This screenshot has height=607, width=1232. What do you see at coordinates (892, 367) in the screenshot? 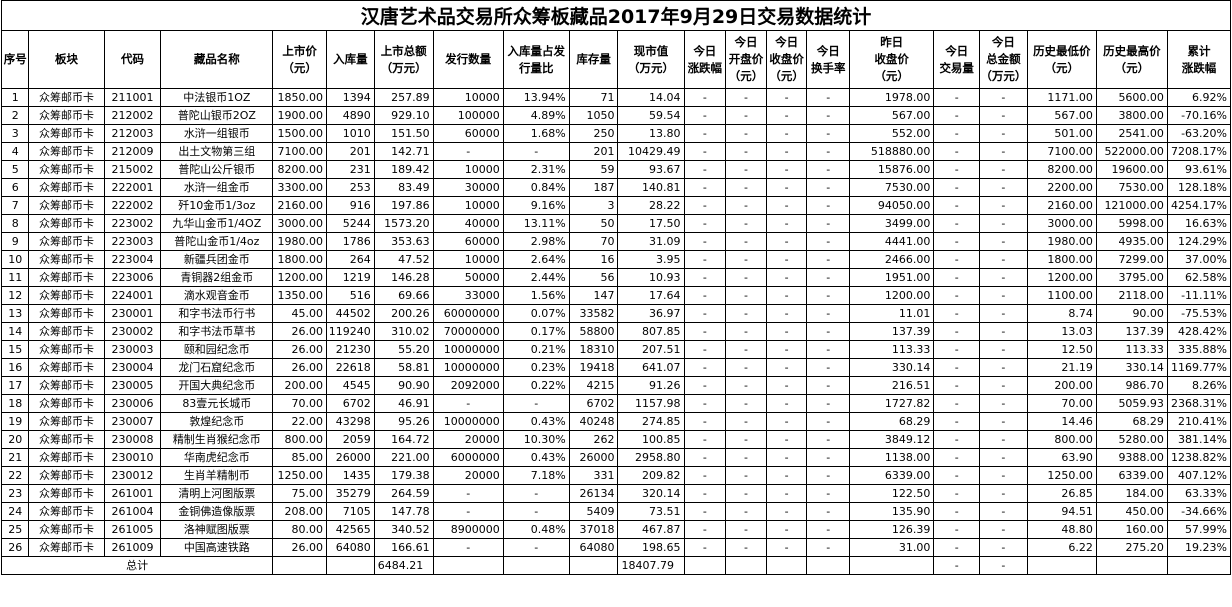
I see `col-close-yesterday-cell: 330.14` at bounding box center [892, 367].